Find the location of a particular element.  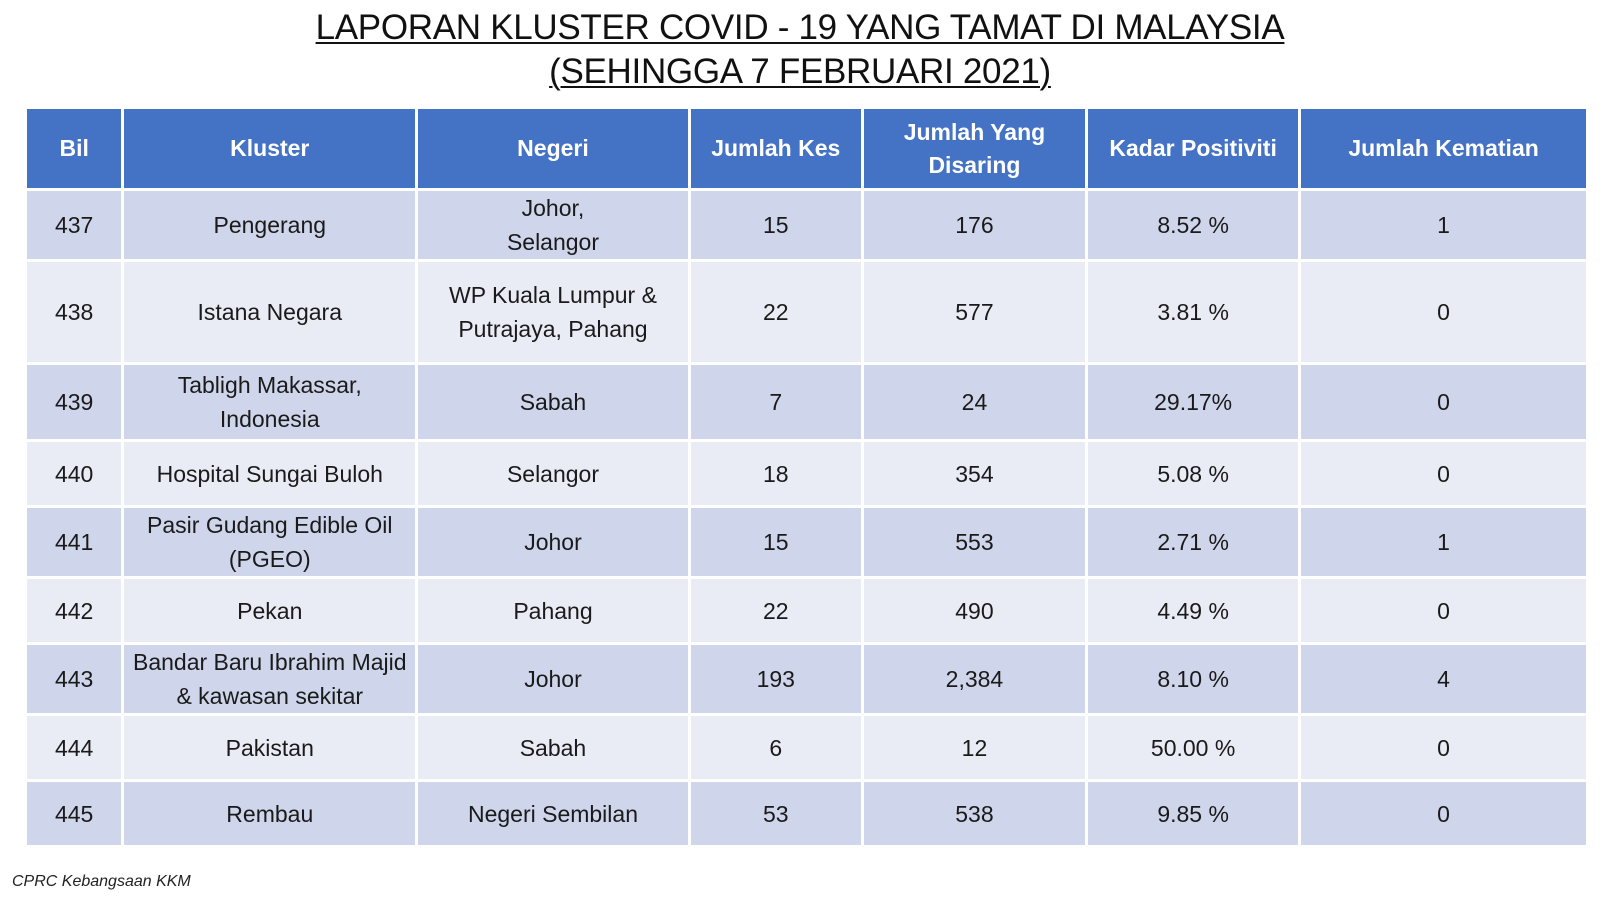

cell-kluster: Pasir Gudang Edible Oil (PGEO) is located at coordinates (270, 542).